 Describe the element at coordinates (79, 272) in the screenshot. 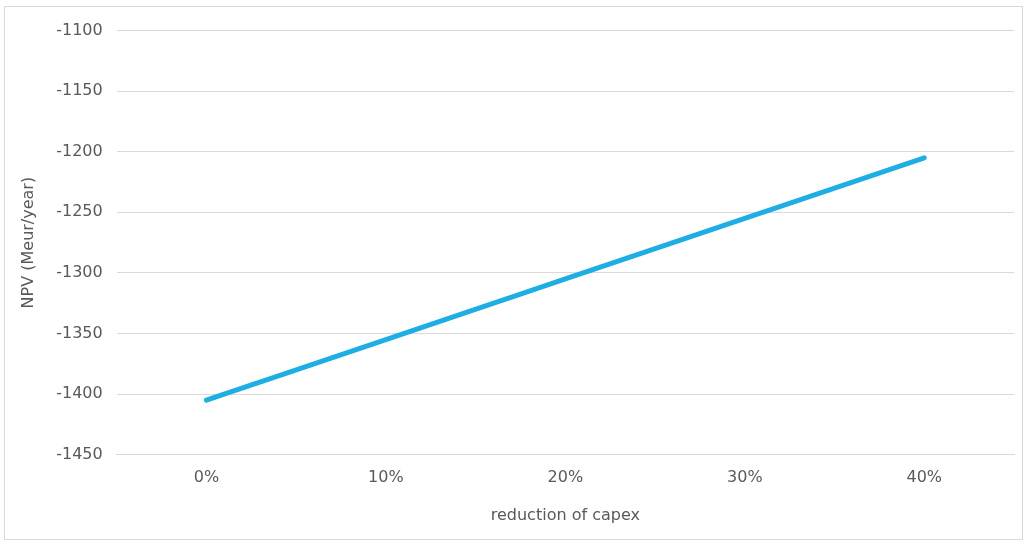

I see `y-tick-label: -1300` at that location.